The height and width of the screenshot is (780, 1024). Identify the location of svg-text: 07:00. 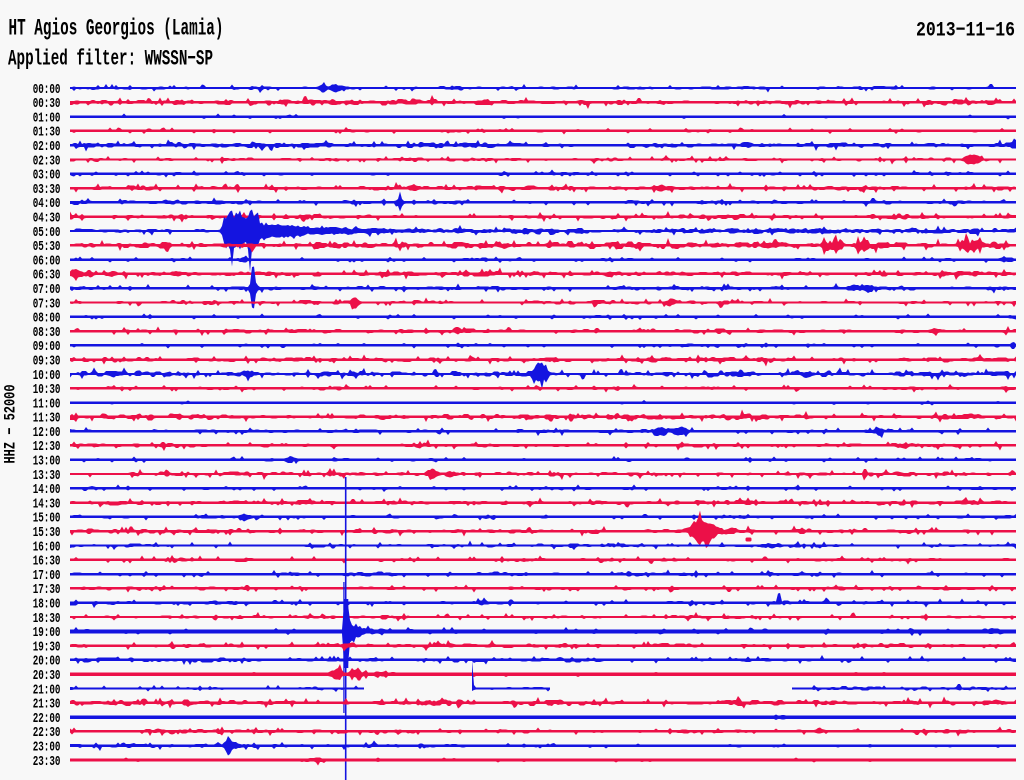
(47, 290).